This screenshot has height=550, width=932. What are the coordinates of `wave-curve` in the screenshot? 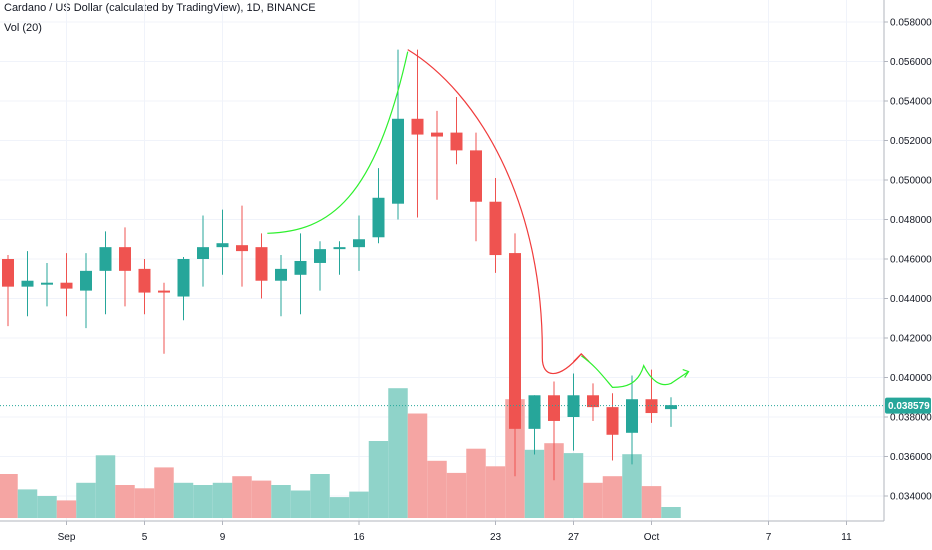 It's located at (634, 371).